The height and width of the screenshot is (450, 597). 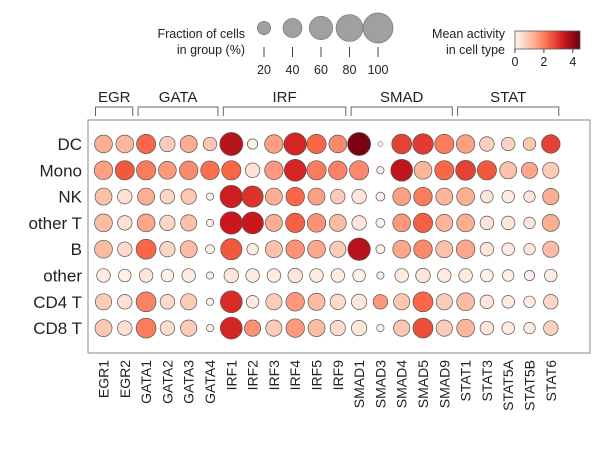 What do you see at coordinates (252, 249) in the screenshot?
I see `dot-b-irf2` at bounding box center [252, 249].